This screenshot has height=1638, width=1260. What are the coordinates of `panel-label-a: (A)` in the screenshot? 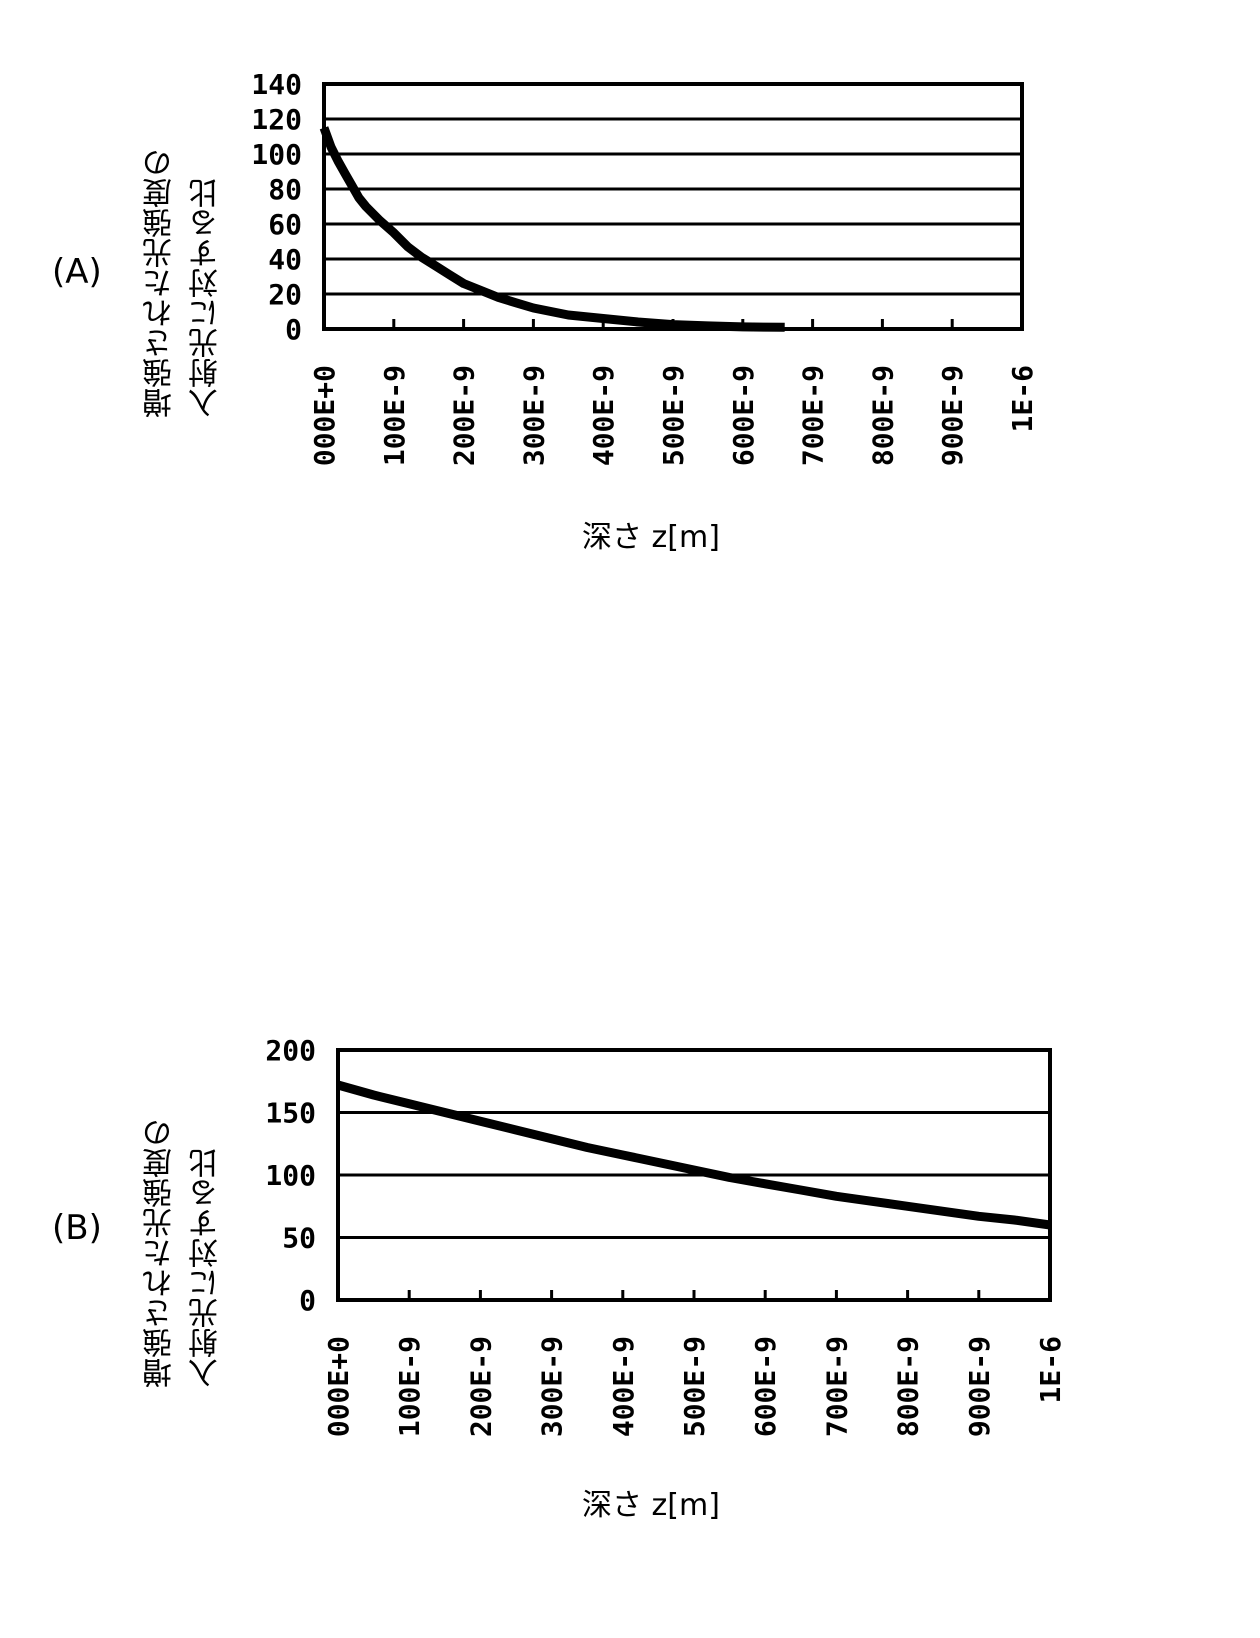 It's located at (77, 272).